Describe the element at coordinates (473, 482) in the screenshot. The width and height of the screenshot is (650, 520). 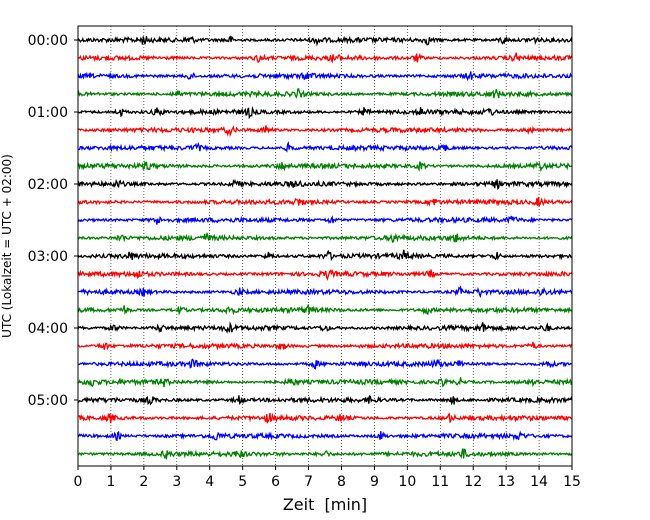
I see `x-tick-label: 12` at that location.